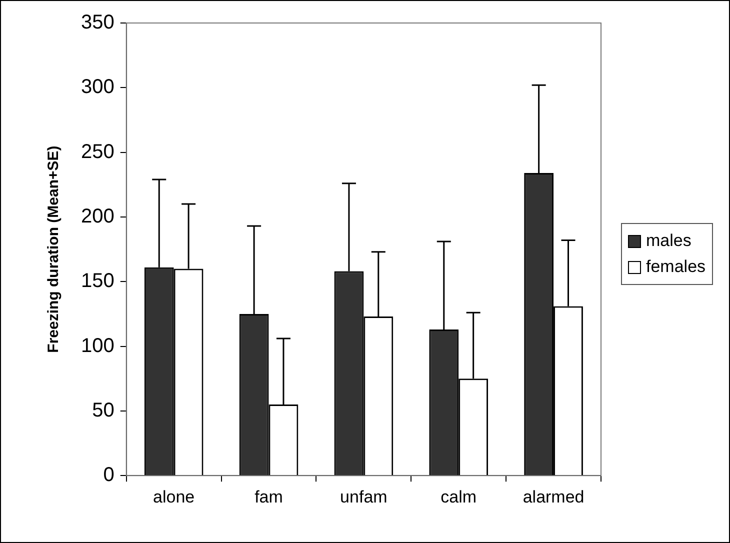  I want to click on x-tick-label: calm, so click(458, 496).